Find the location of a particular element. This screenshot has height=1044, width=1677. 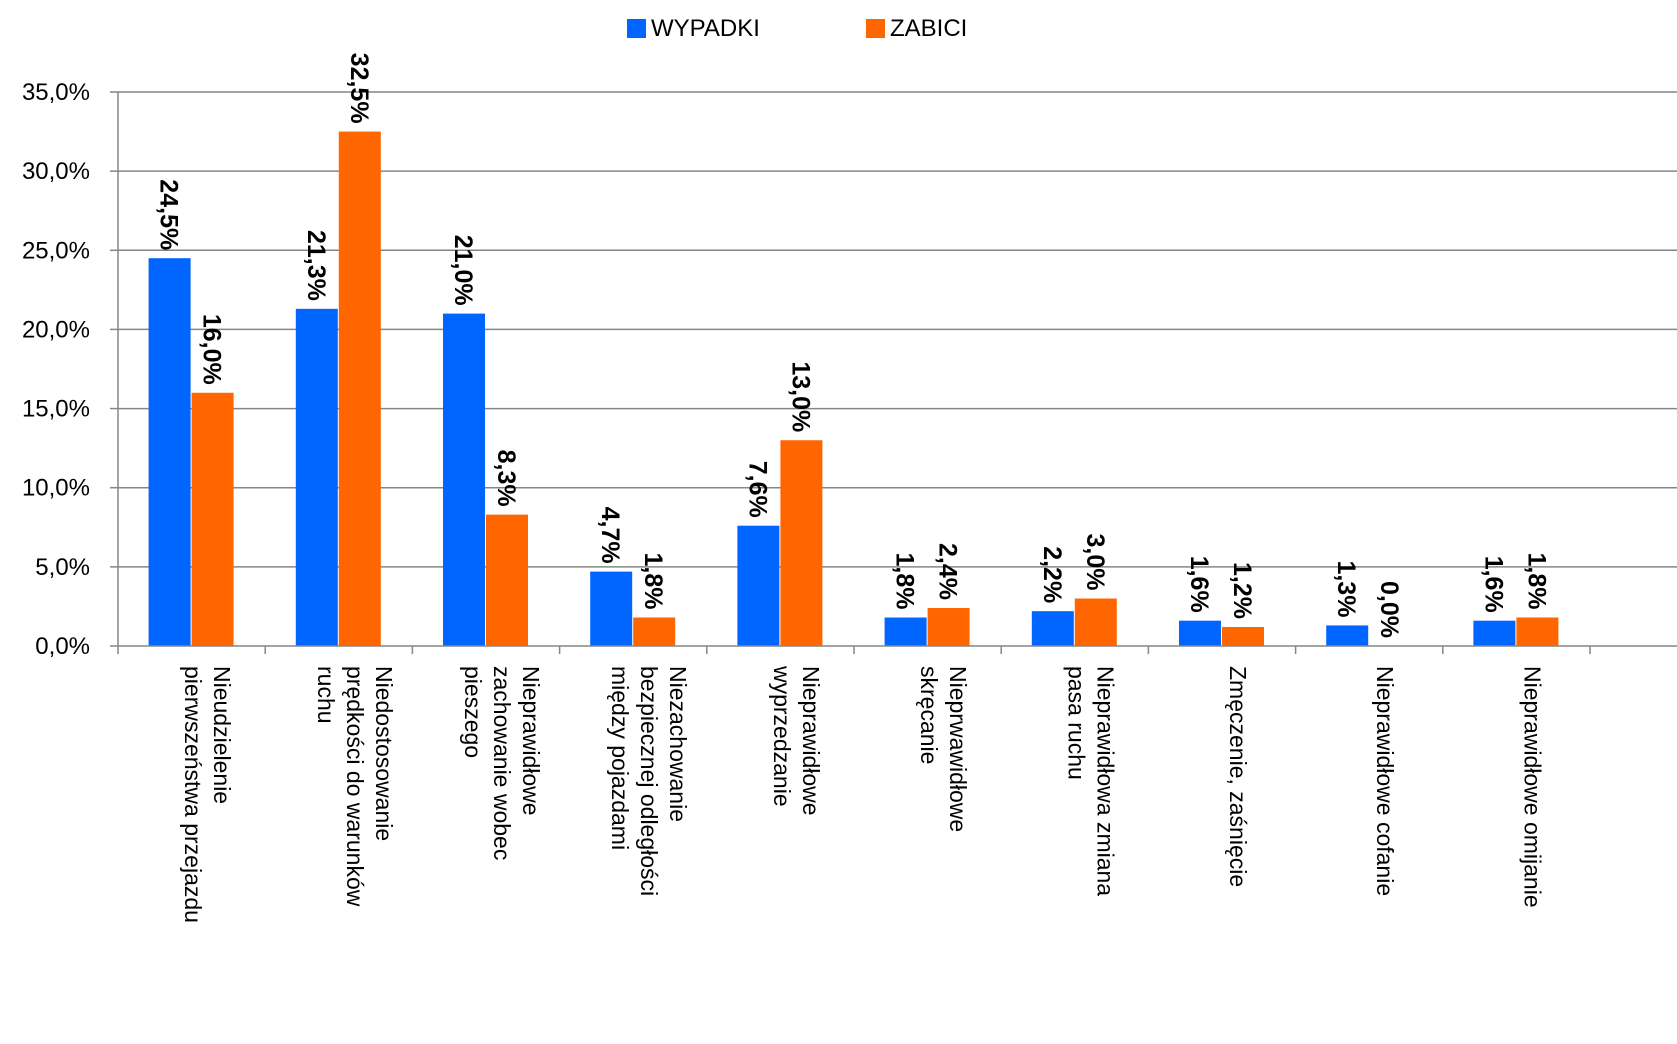

x-category-label-line: pierwszeństwa przejazdu is located at coordinates (193, 794).